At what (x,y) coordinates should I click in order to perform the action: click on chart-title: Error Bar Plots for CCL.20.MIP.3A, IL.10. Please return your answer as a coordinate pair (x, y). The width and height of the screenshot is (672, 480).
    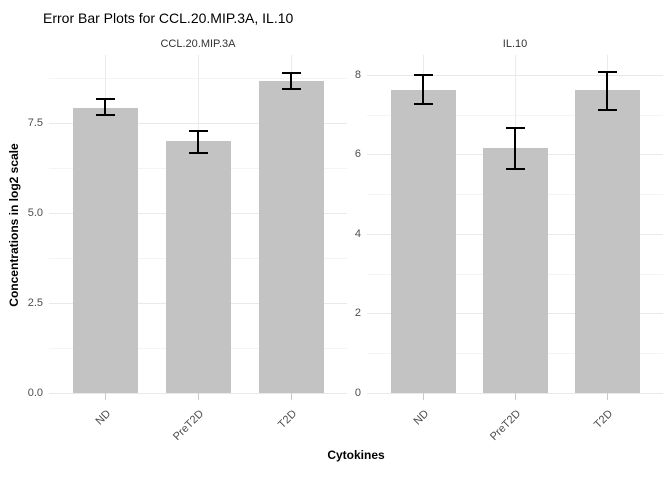
    Looking at the image, I should click on (168, 18).